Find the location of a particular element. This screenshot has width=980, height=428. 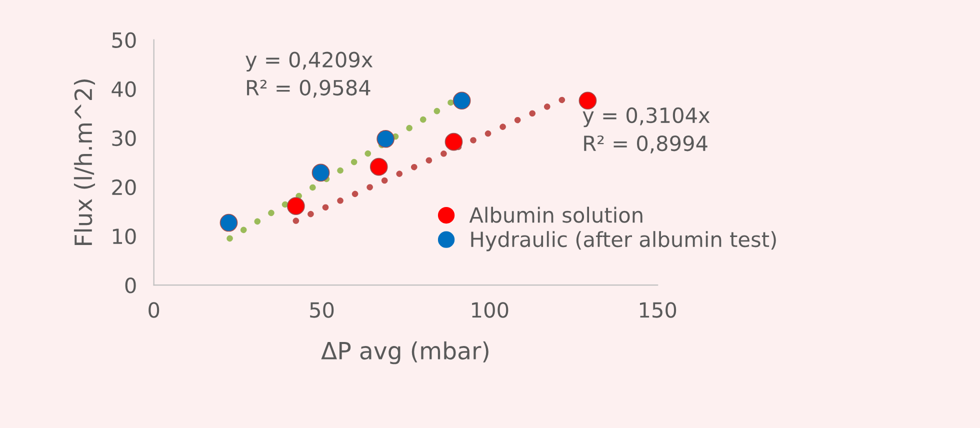

y-tick-label: 10 is located at coordinates (124, 236).